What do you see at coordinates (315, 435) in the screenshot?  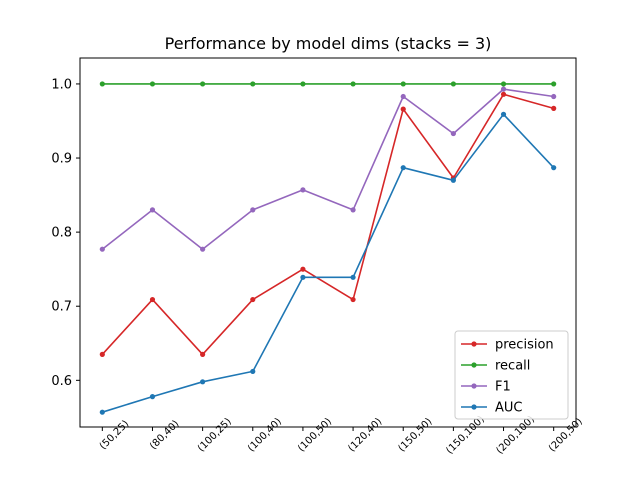 I see `x-tick-label: (100,50)` at bounding box center [315, 435].